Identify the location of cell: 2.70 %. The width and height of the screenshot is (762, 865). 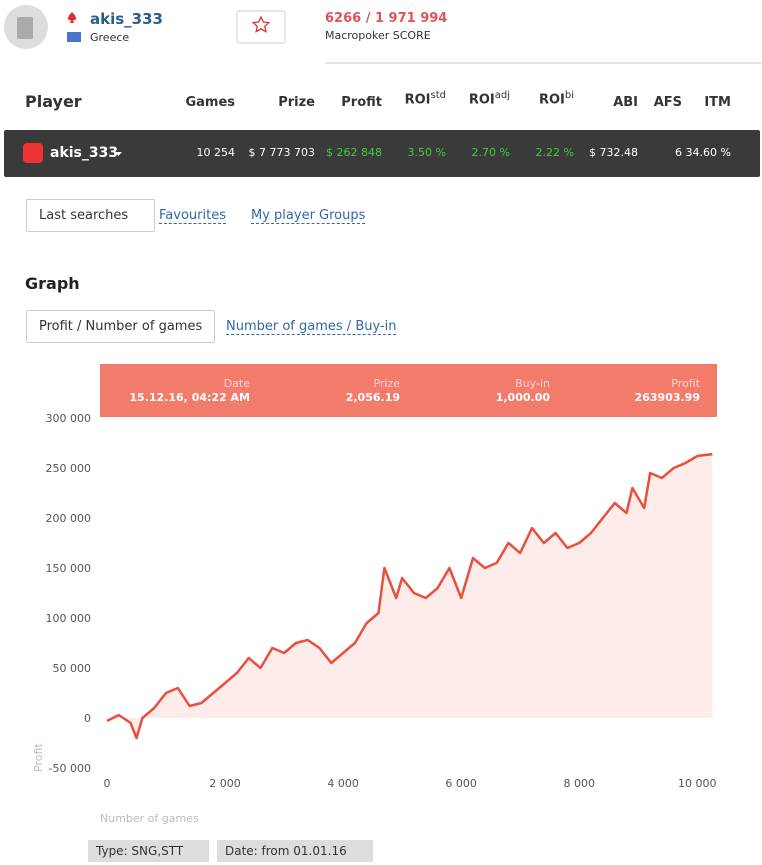
(490, 152).